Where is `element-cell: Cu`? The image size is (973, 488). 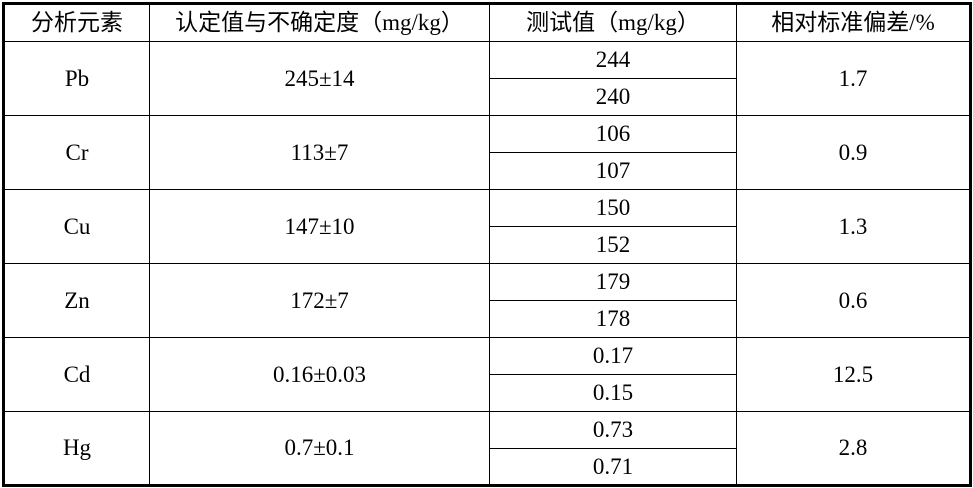
element-cell: Cu is located at coordinates (76, 226).